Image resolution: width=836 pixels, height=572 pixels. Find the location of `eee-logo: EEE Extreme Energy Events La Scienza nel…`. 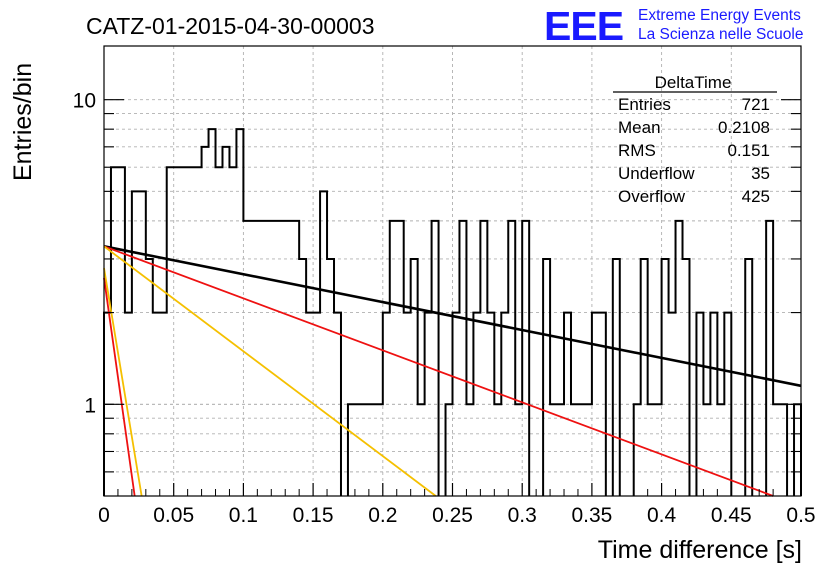

eee-logo: EEE Extreme Energy Events La Scienza nel… is located at coordinates (673, 26).